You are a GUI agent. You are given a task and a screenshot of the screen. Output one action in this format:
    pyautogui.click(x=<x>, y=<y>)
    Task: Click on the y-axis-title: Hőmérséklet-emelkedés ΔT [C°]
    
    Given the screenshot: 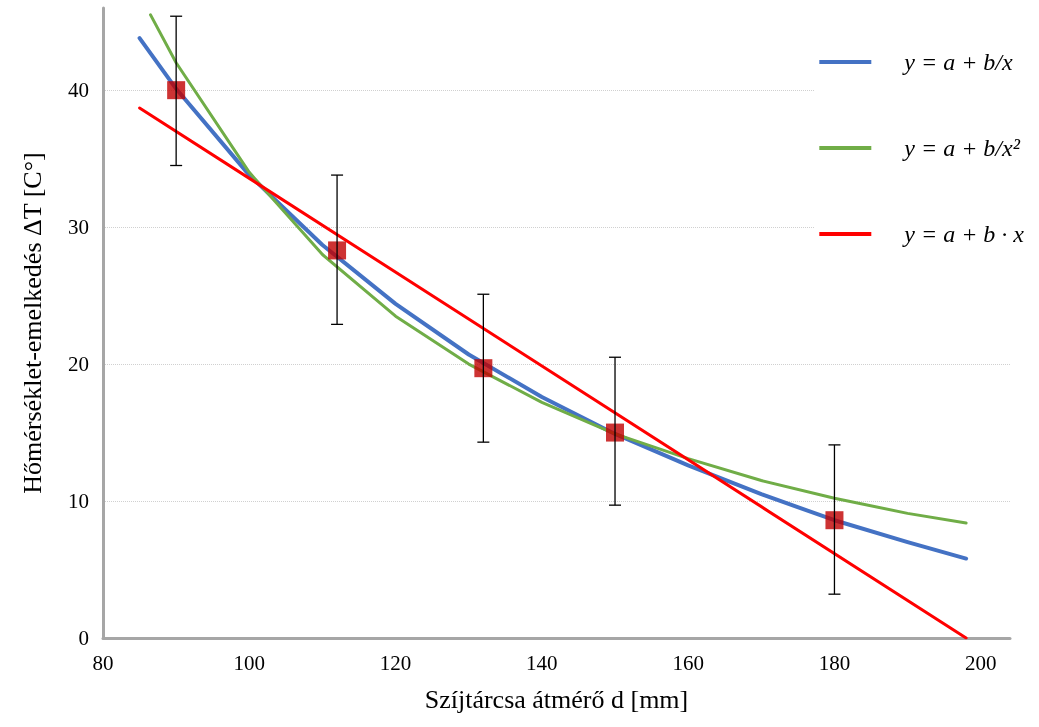 What is the action you would take?
    pyautogui.click(x=32, y=323)
    